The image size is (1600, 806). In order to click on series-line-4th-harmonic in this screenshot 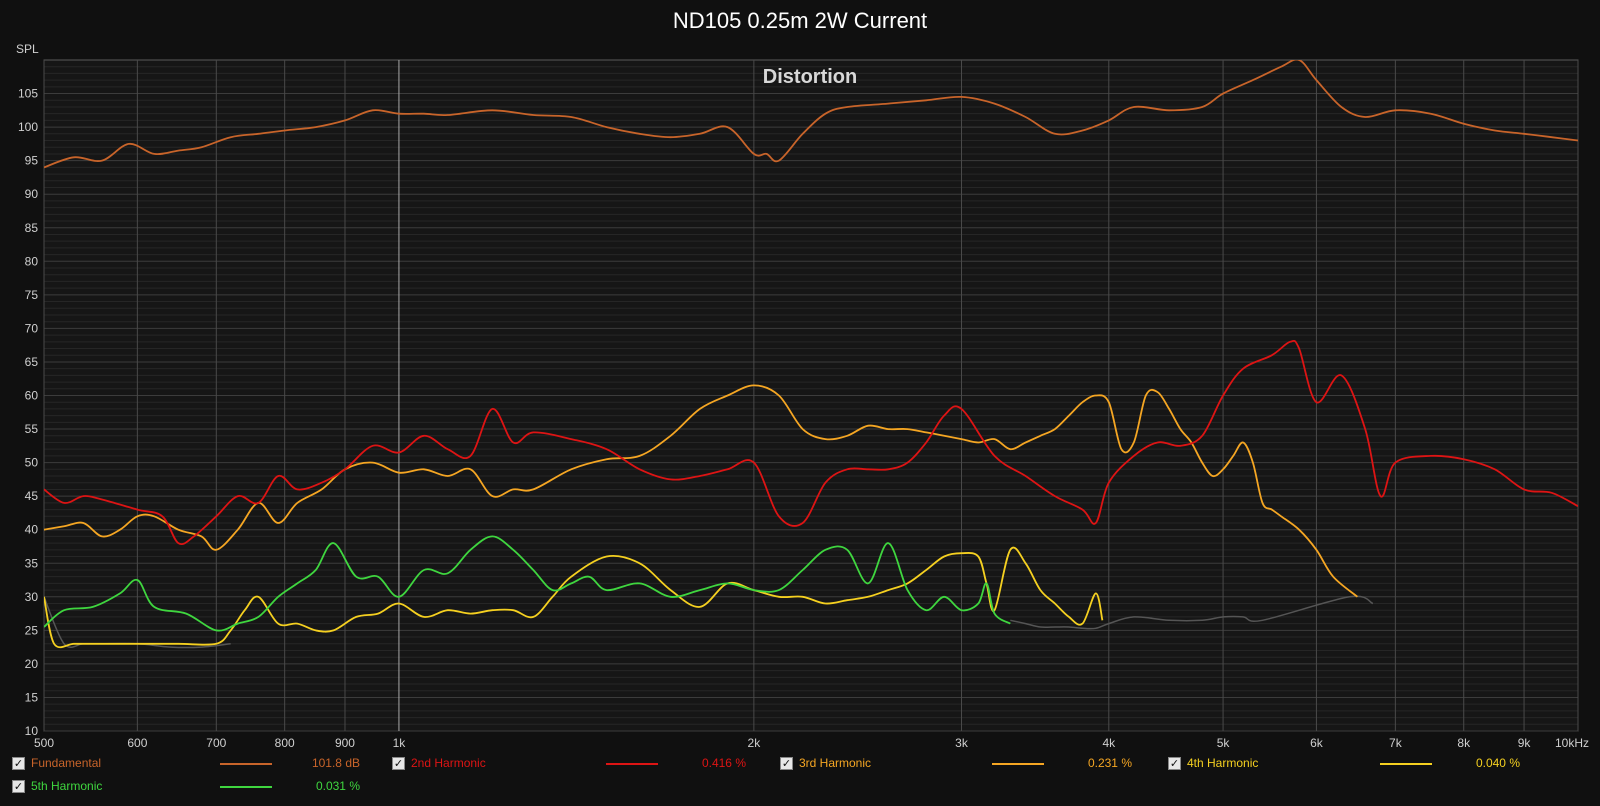, I will do `click(574, 597)`.